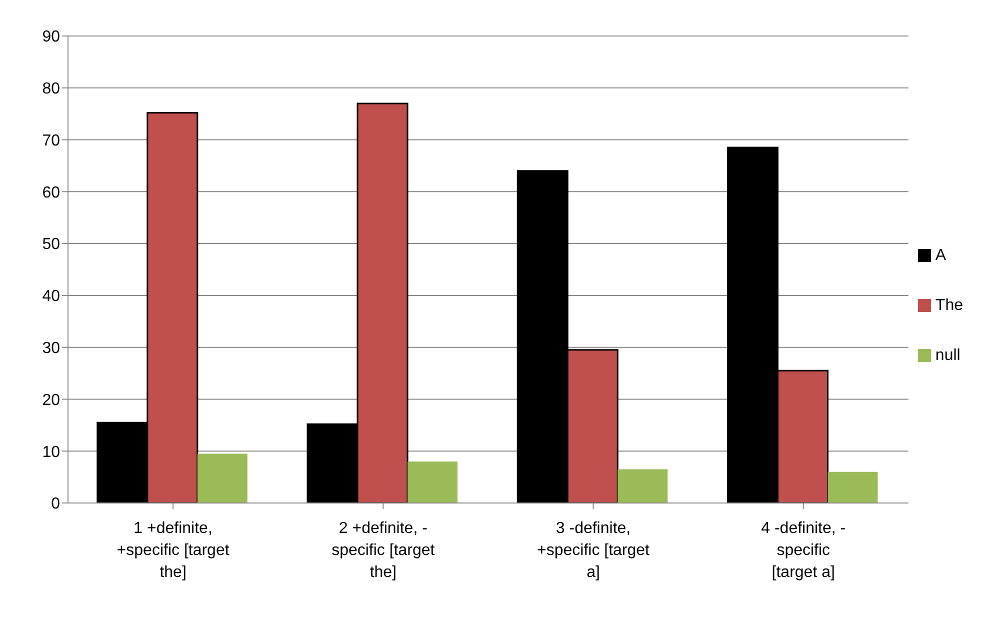  Describe the element at coordinates (51, 89) in the screenshot. I see `y-tick-label: 80` at that location.